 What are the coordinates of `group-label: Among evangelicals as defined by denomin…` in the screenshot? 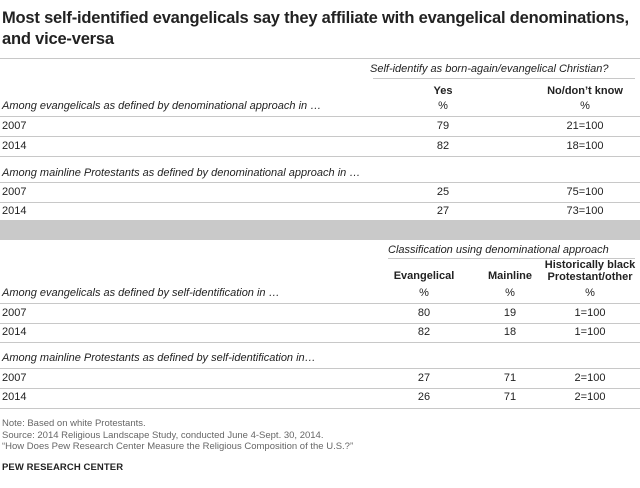 It's located at (162, 106).